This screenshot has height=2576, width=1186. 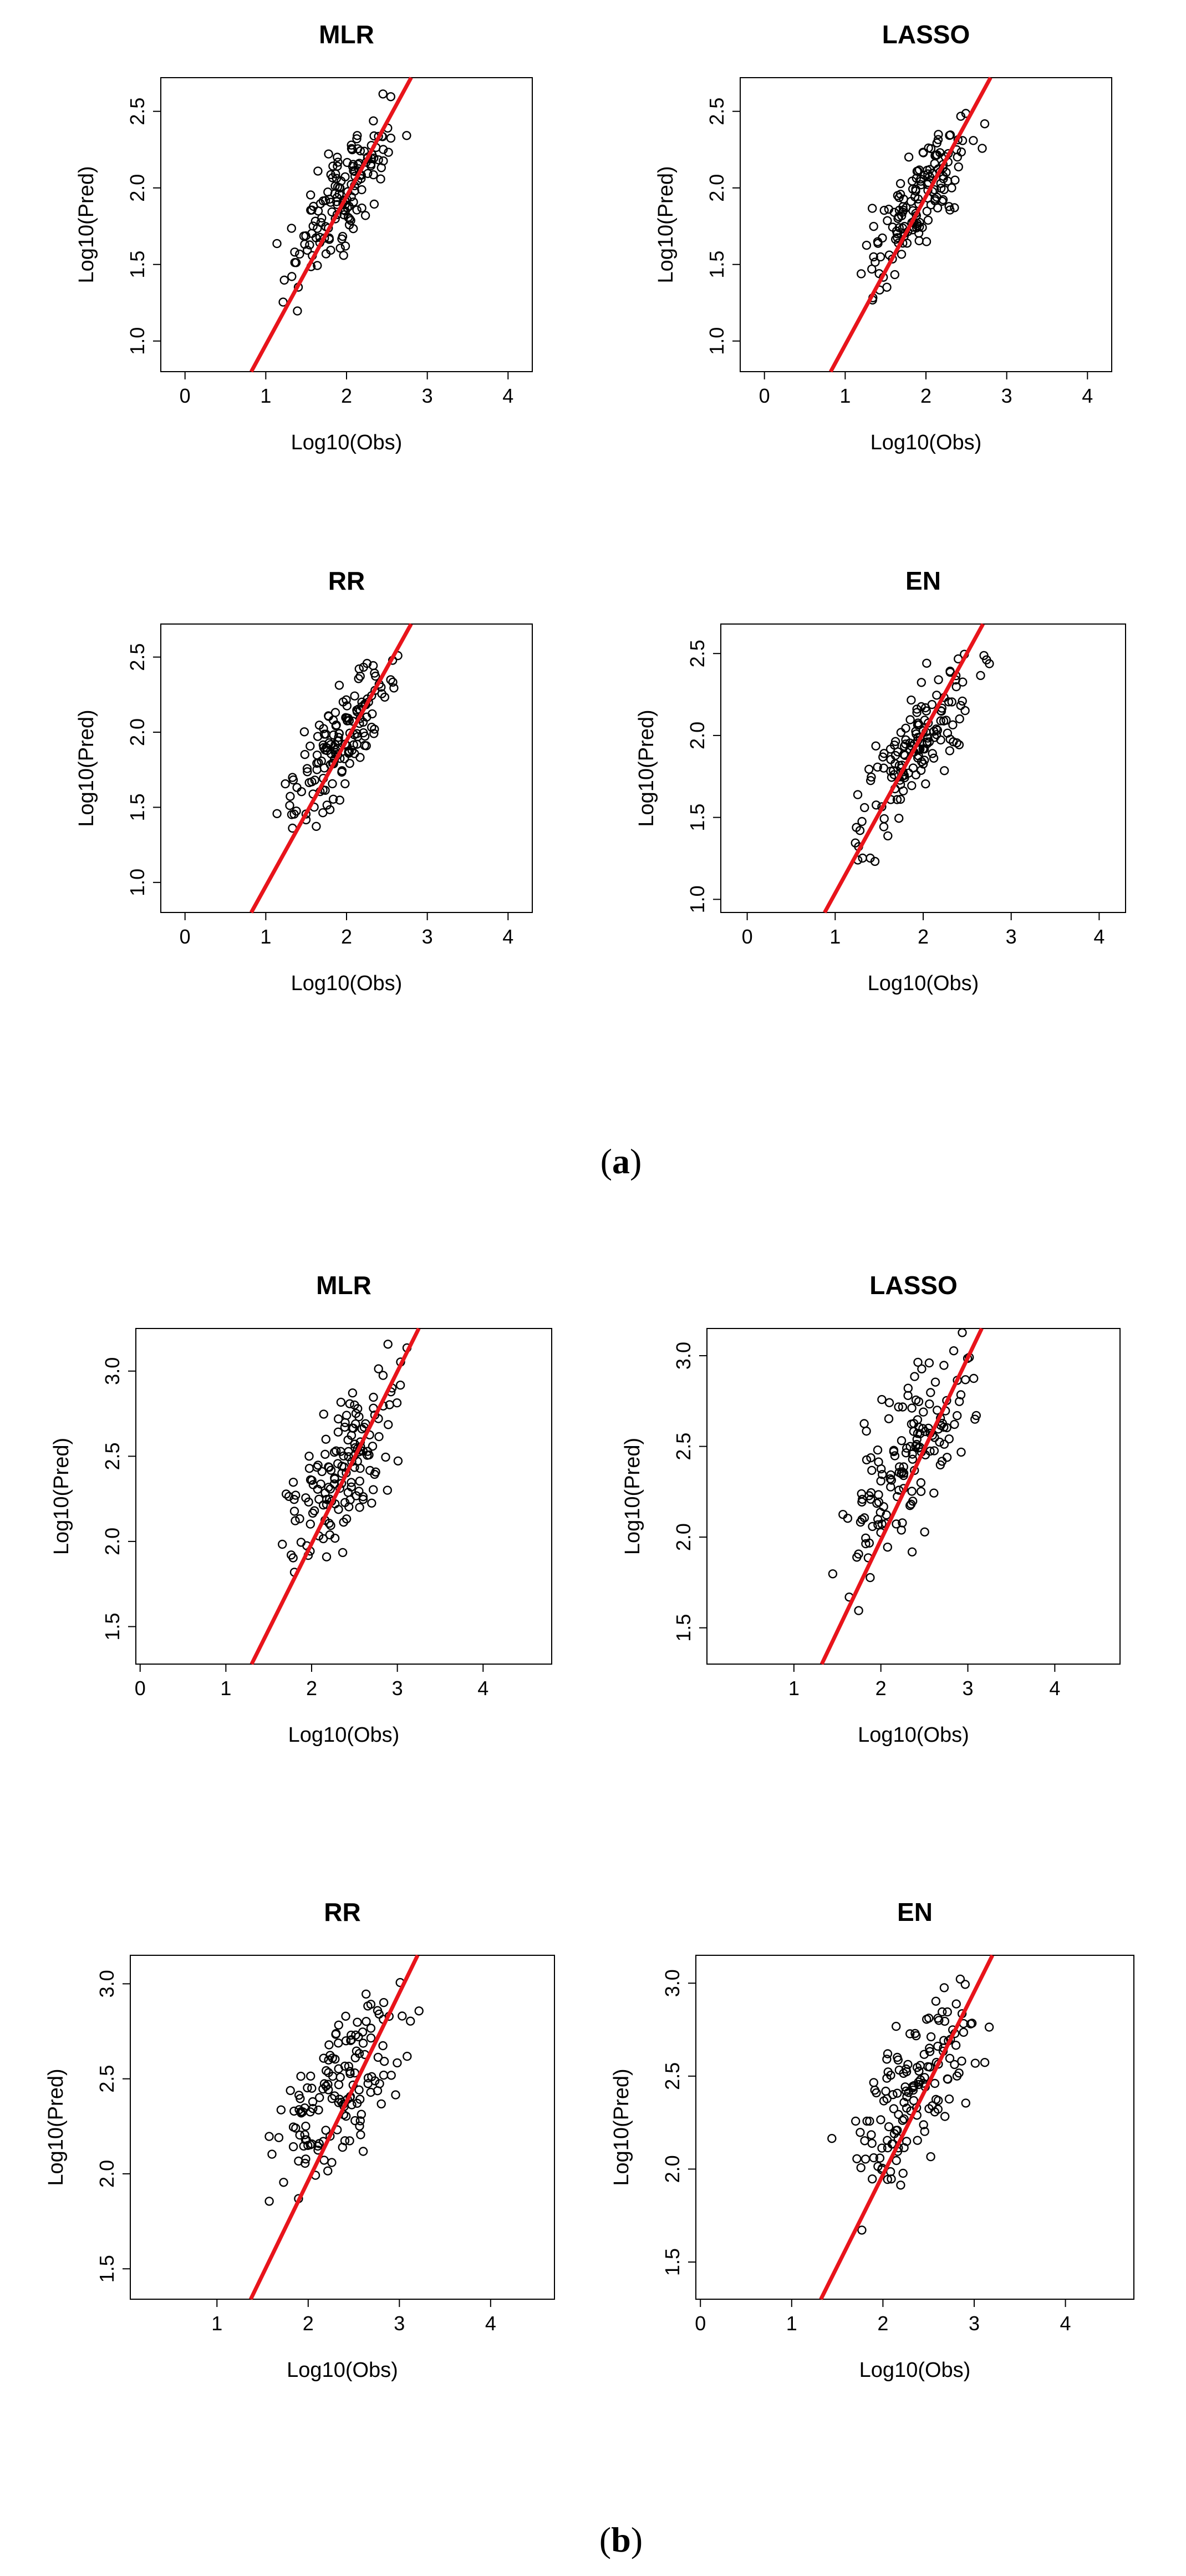 I want to click on x-tick-label: 4, so click(x=1054, y=1688).